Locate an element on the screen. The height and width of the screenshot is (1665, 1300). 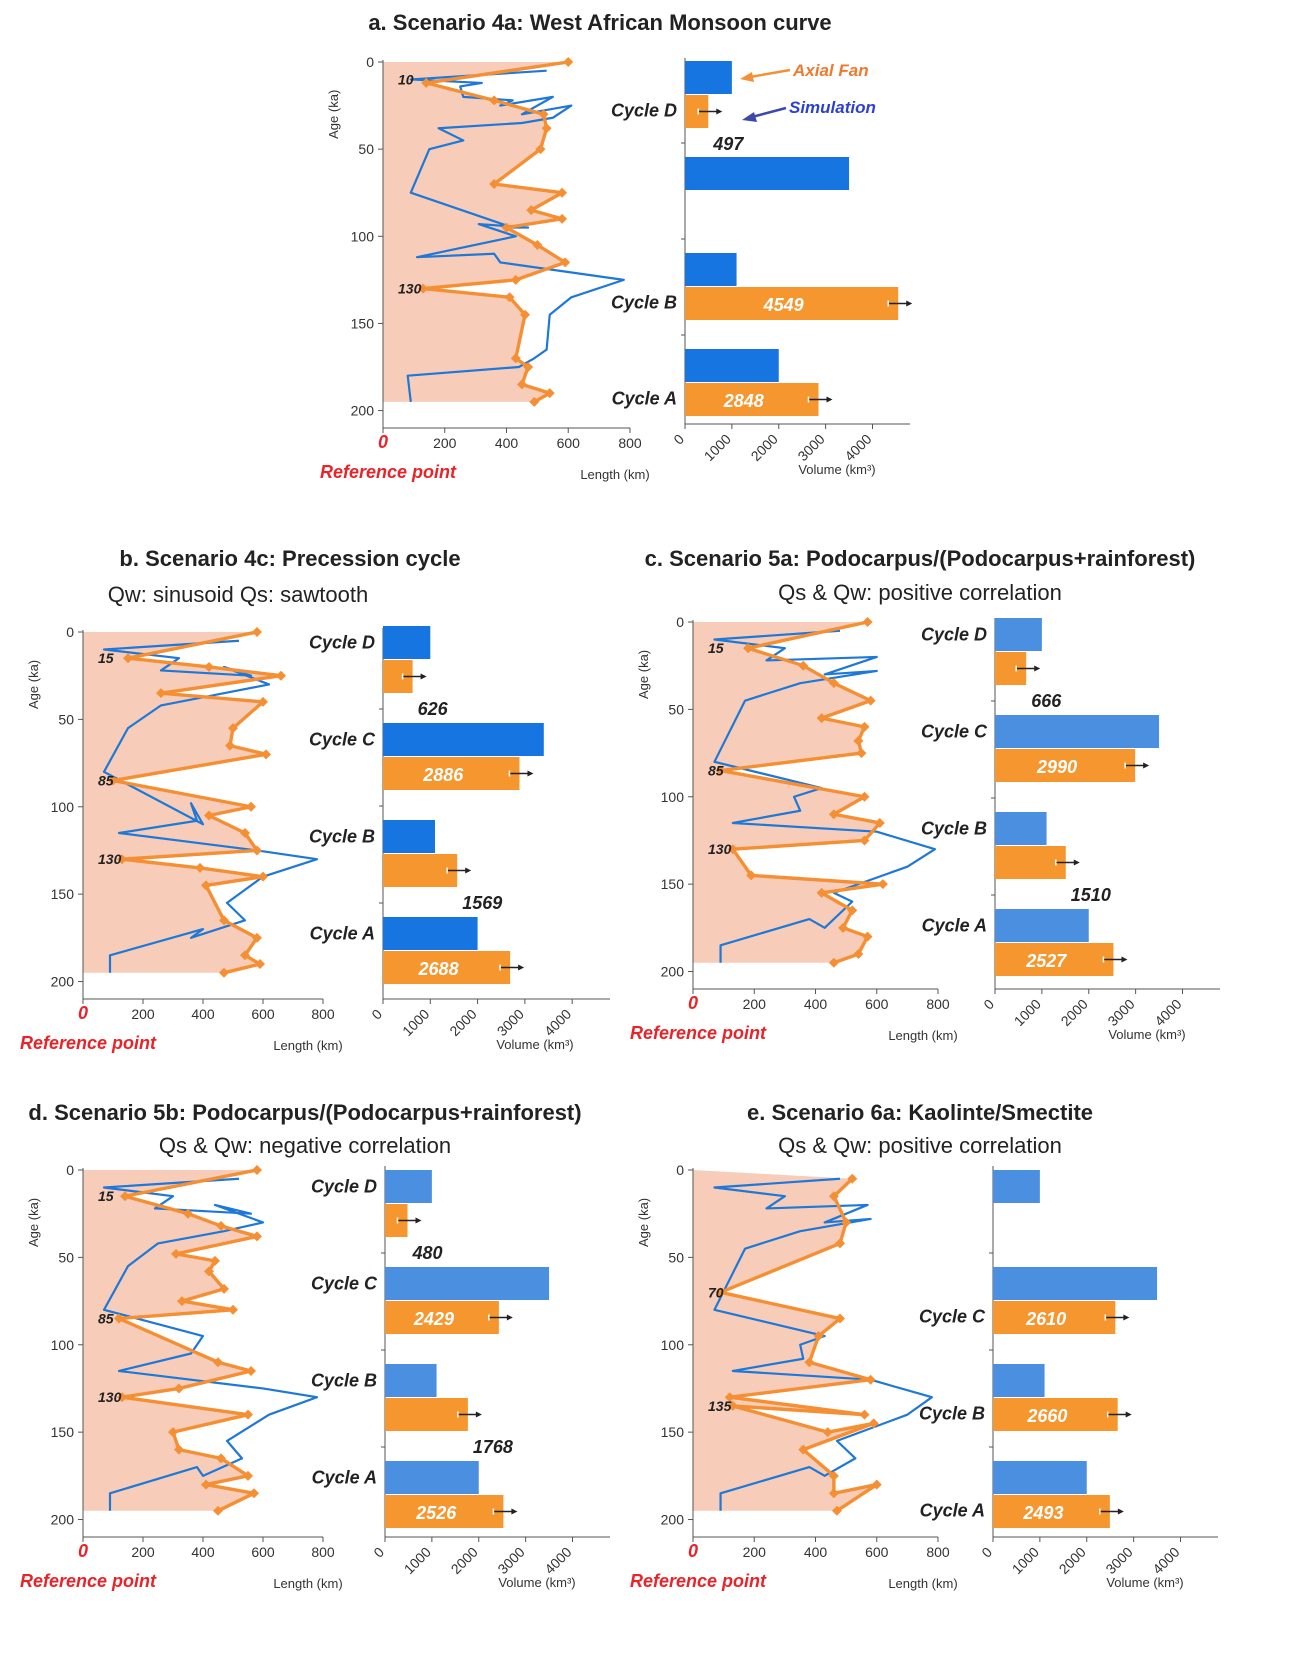
fan-bar-value: 4549 is located at coordinates (783, 305).